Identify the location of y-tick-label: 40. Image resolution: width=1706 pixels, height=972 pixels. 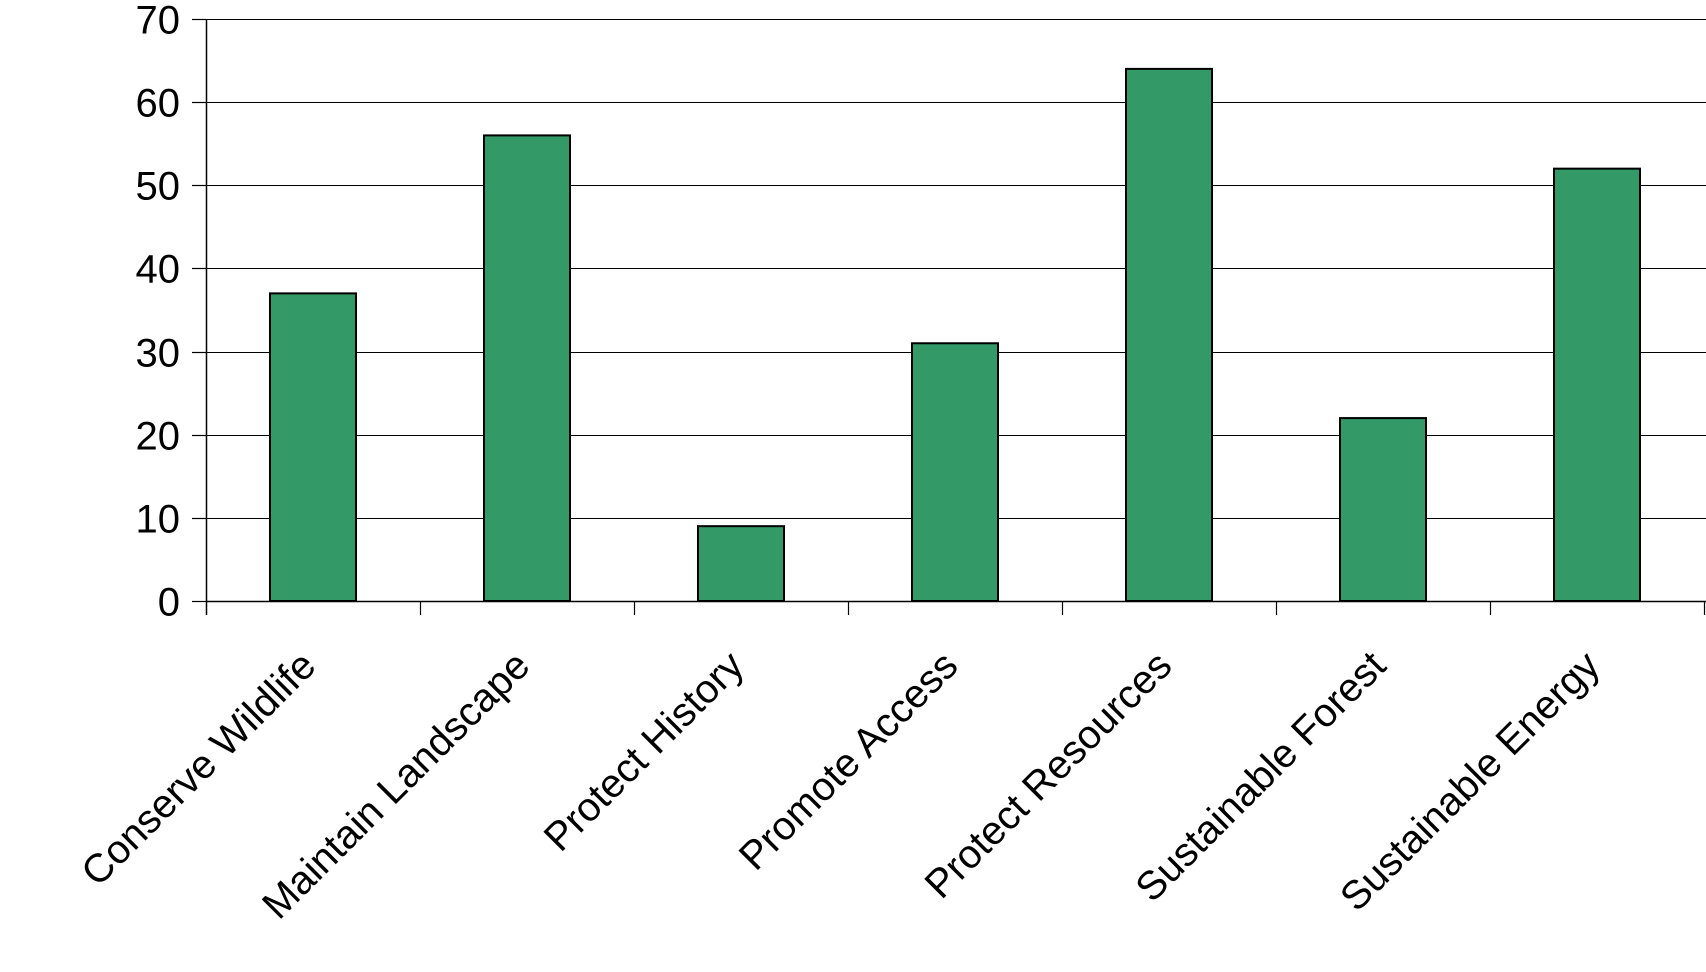
(158, 270).